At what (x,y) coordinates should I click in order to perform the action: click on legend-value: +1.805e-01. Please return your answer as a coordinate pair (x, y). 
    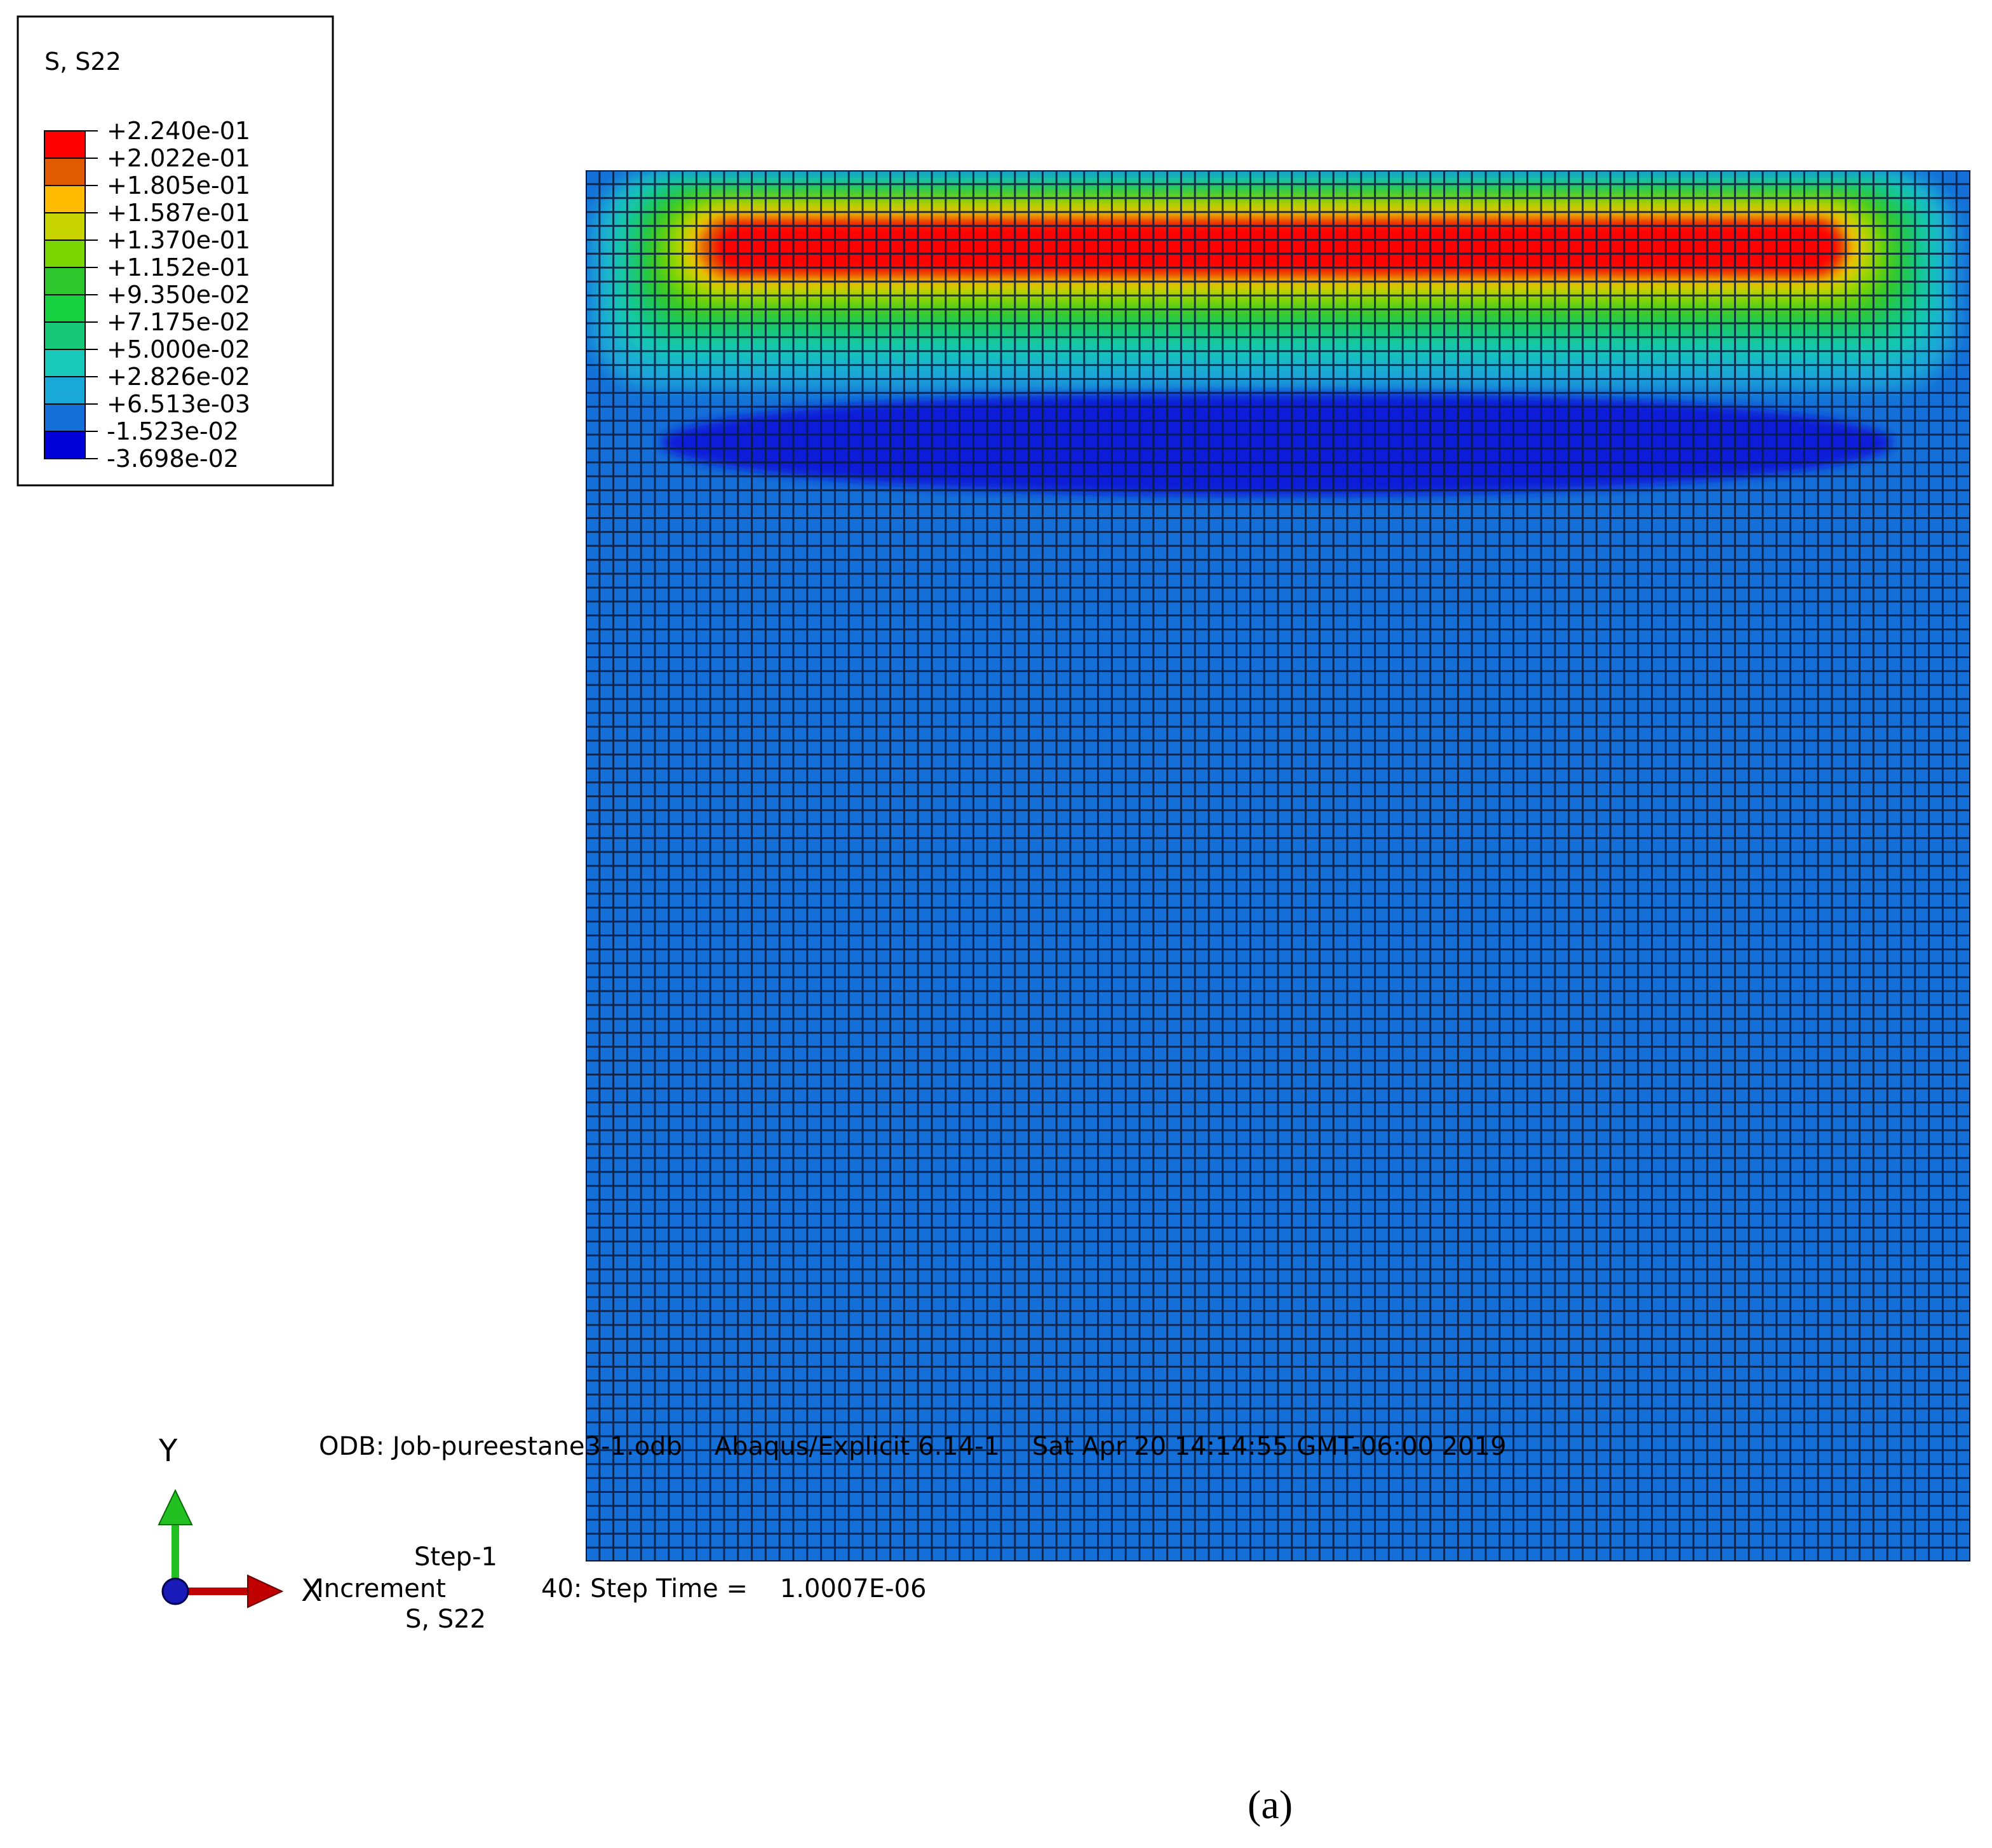
    Looking at the image, I should click on (178, 185).